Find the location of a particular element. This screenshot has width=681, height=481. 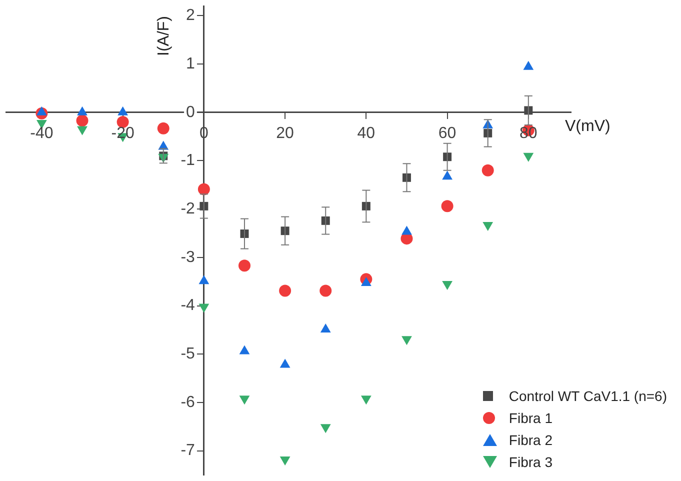

y-tick-label: -7 is located at coordinates (188, 451).